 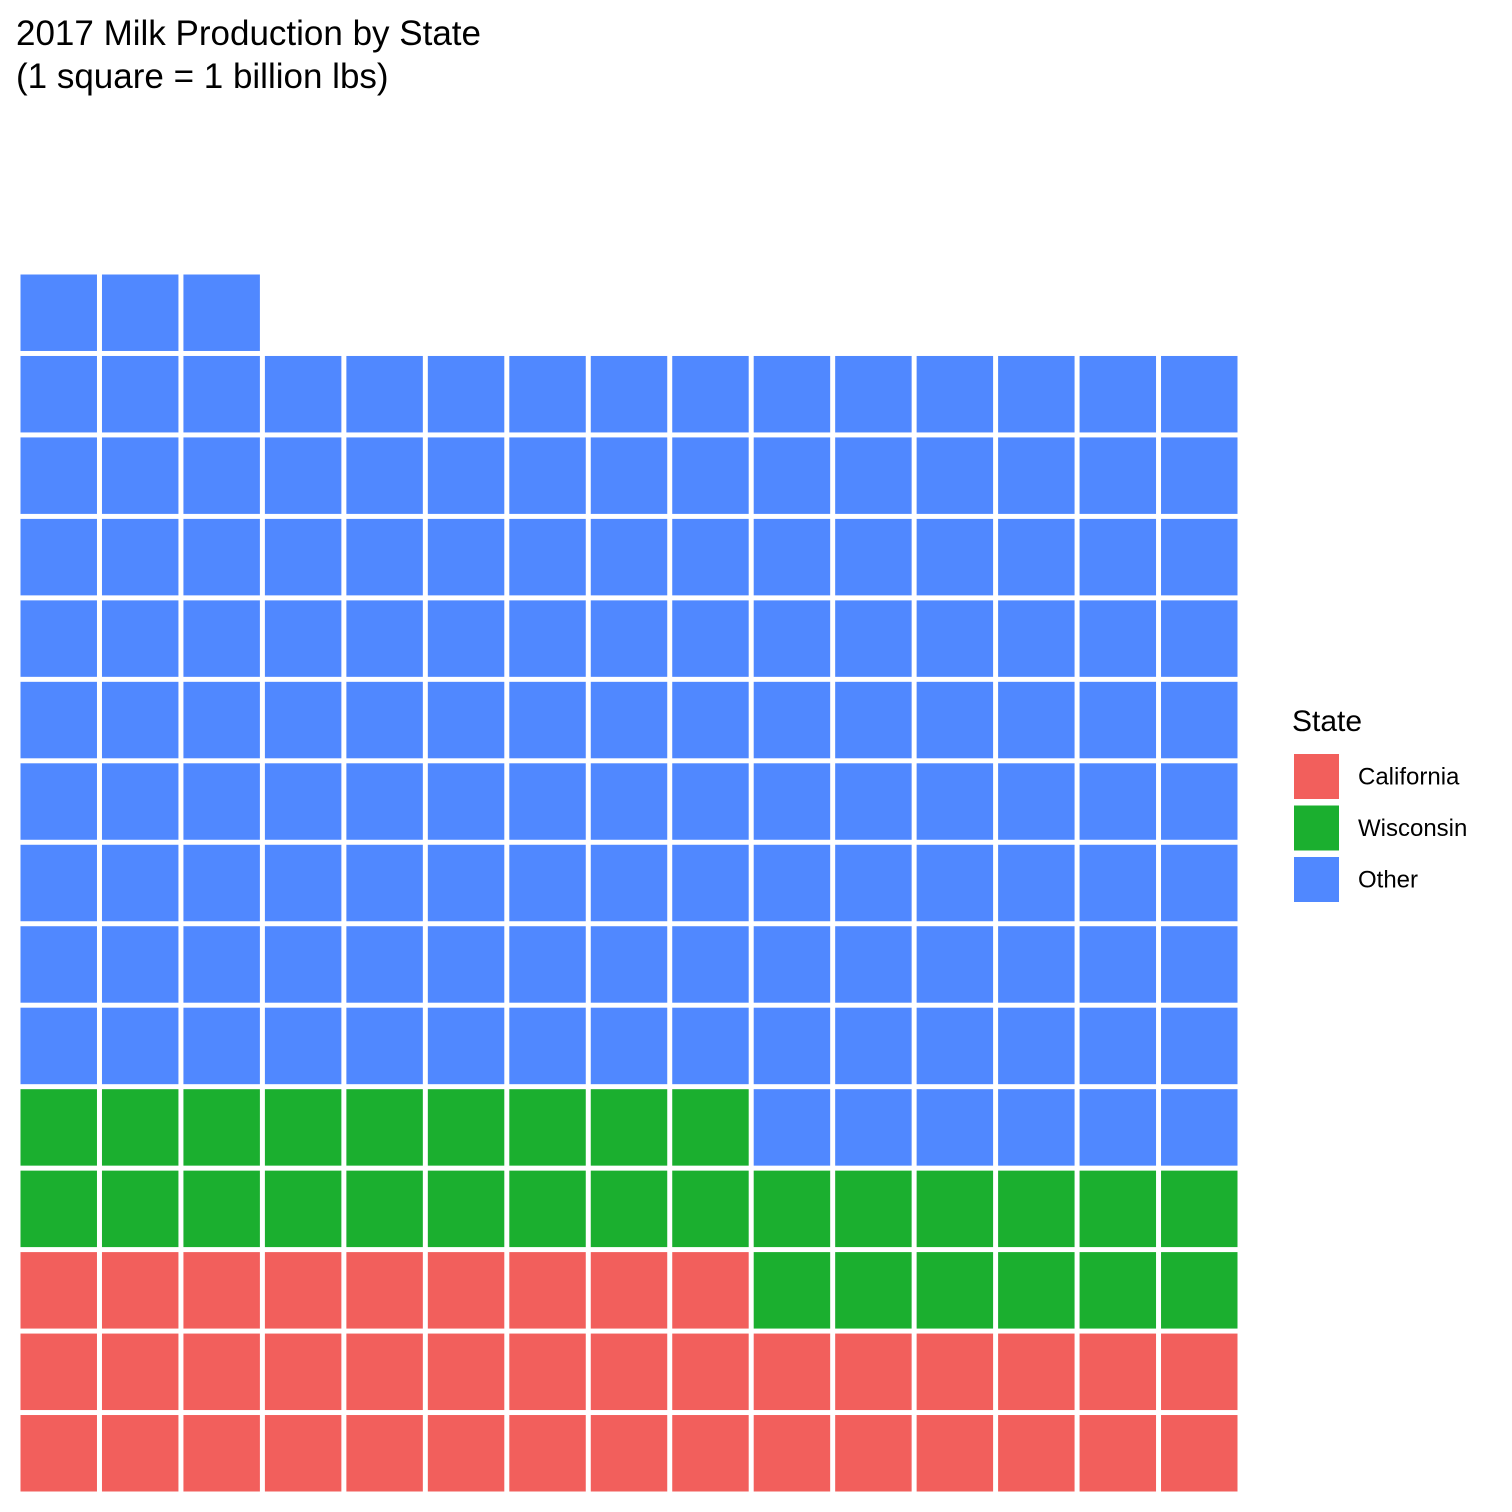 I want to click on legend-label-california: California, so click(x=1409, y=777).